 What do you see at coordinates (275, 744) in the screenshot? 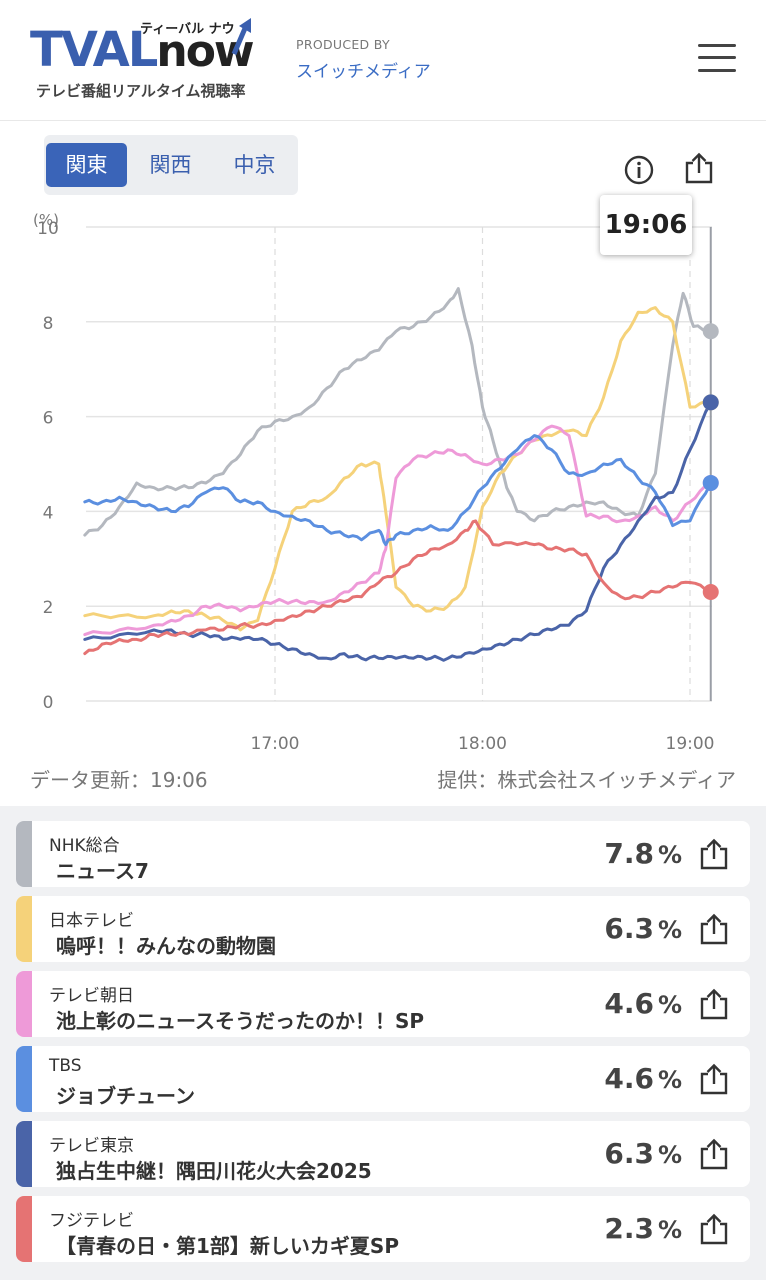
I see `x-tick-label: 17:00` at bounding box center [275, 744].